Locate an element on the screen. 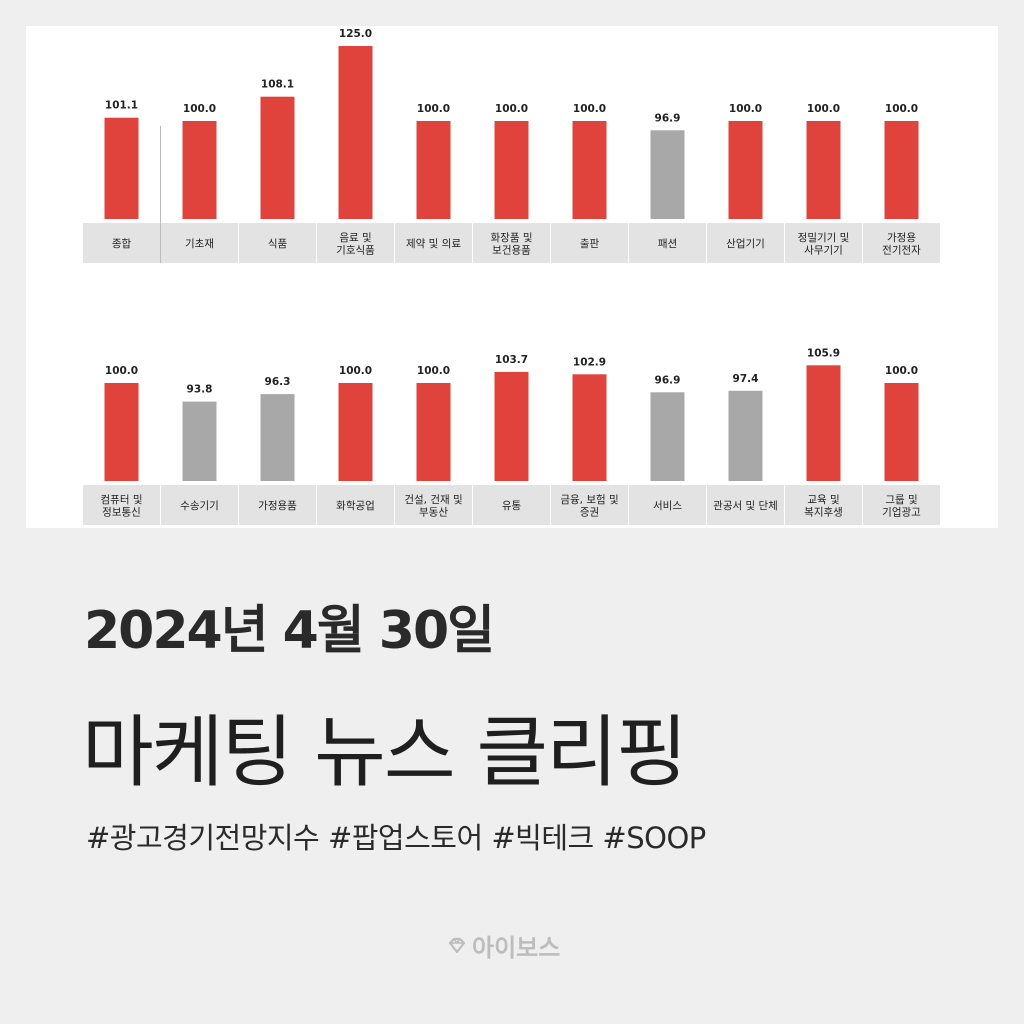  data-label: 103.7 is located at coordinates (511, 360).